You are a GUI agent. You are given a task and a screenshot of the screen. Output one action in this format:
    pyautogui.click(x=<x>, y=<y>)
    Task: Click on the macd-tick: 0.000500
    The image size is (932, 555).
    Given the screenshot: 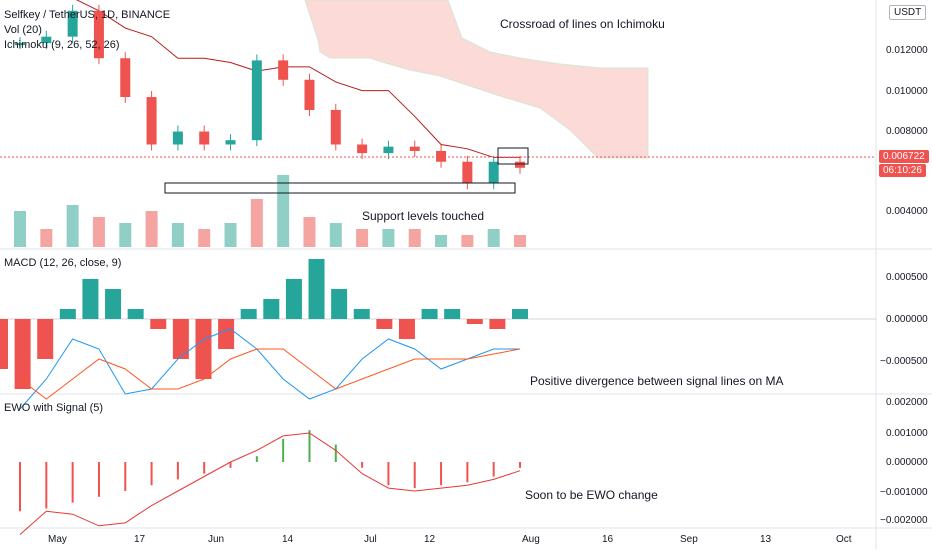 What is the action you would take?
    pyautogui.click(x=907, y=277)
    